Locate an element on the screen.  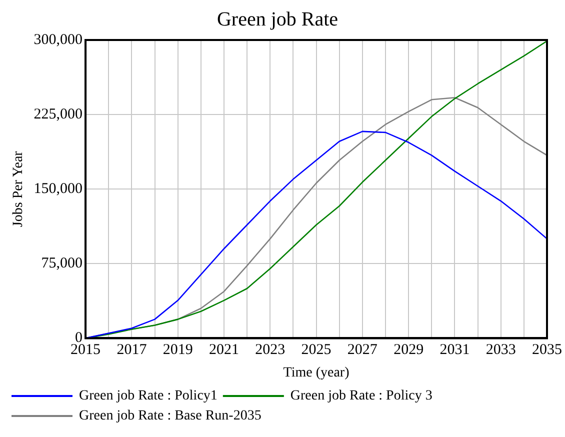
x-axis-title: Time (year) is located at coordinates (316, 372).